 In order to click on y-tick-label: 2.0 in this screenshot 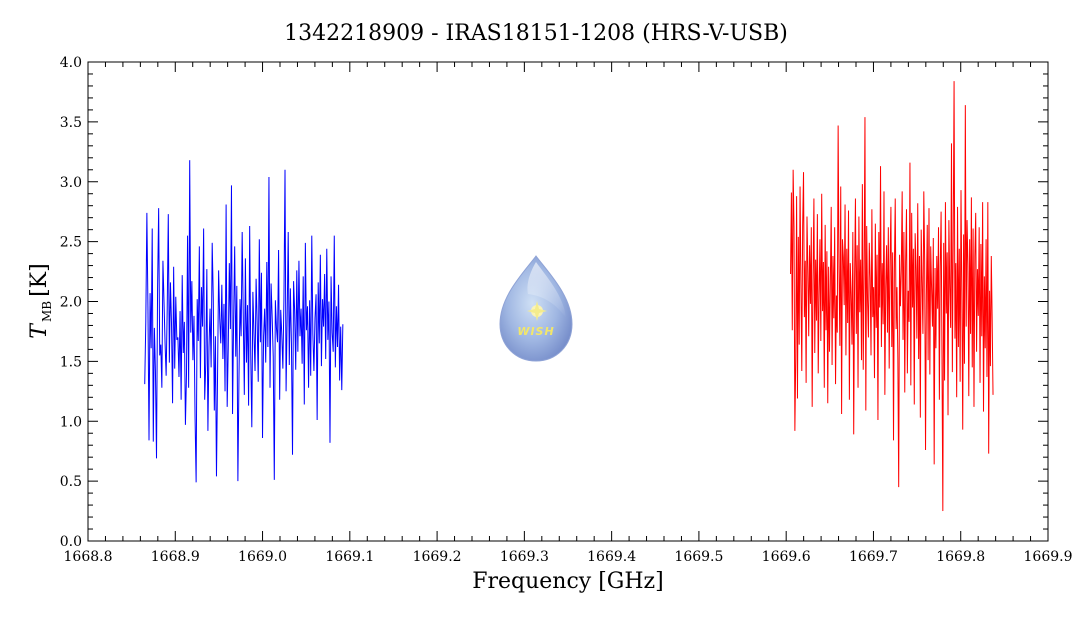, I will do `click(71, 303)`.